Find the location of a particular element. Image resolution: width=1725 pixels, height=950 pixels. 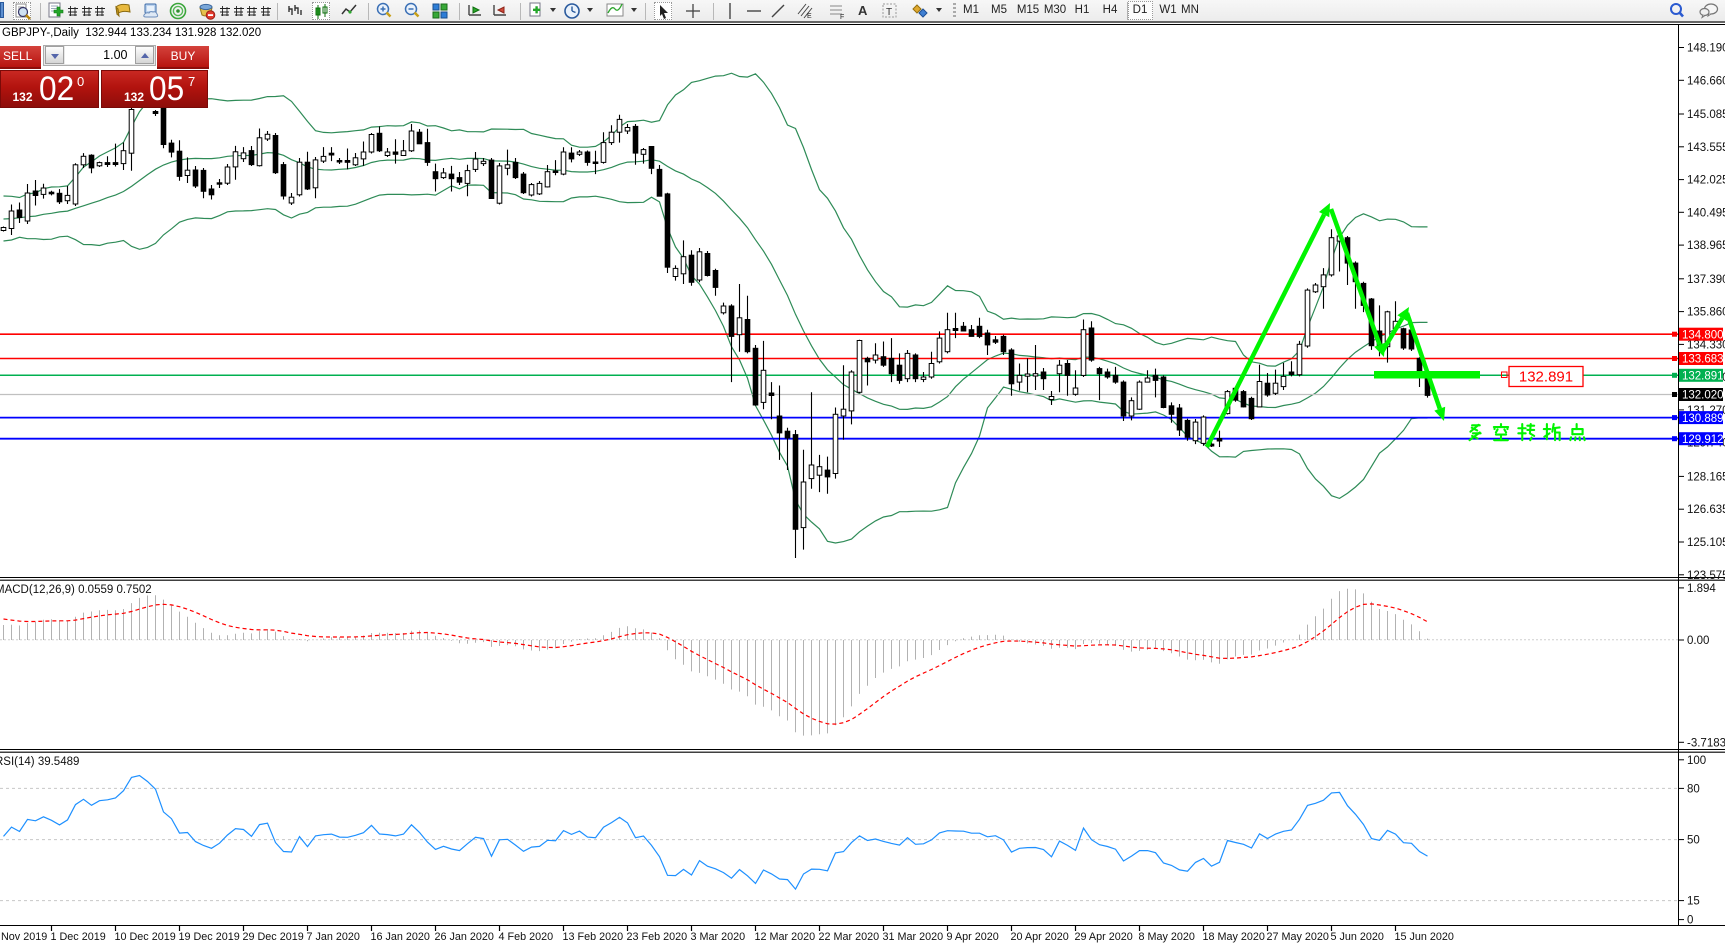

svg-text: 132.020 is located at coordinates (1703, 396).